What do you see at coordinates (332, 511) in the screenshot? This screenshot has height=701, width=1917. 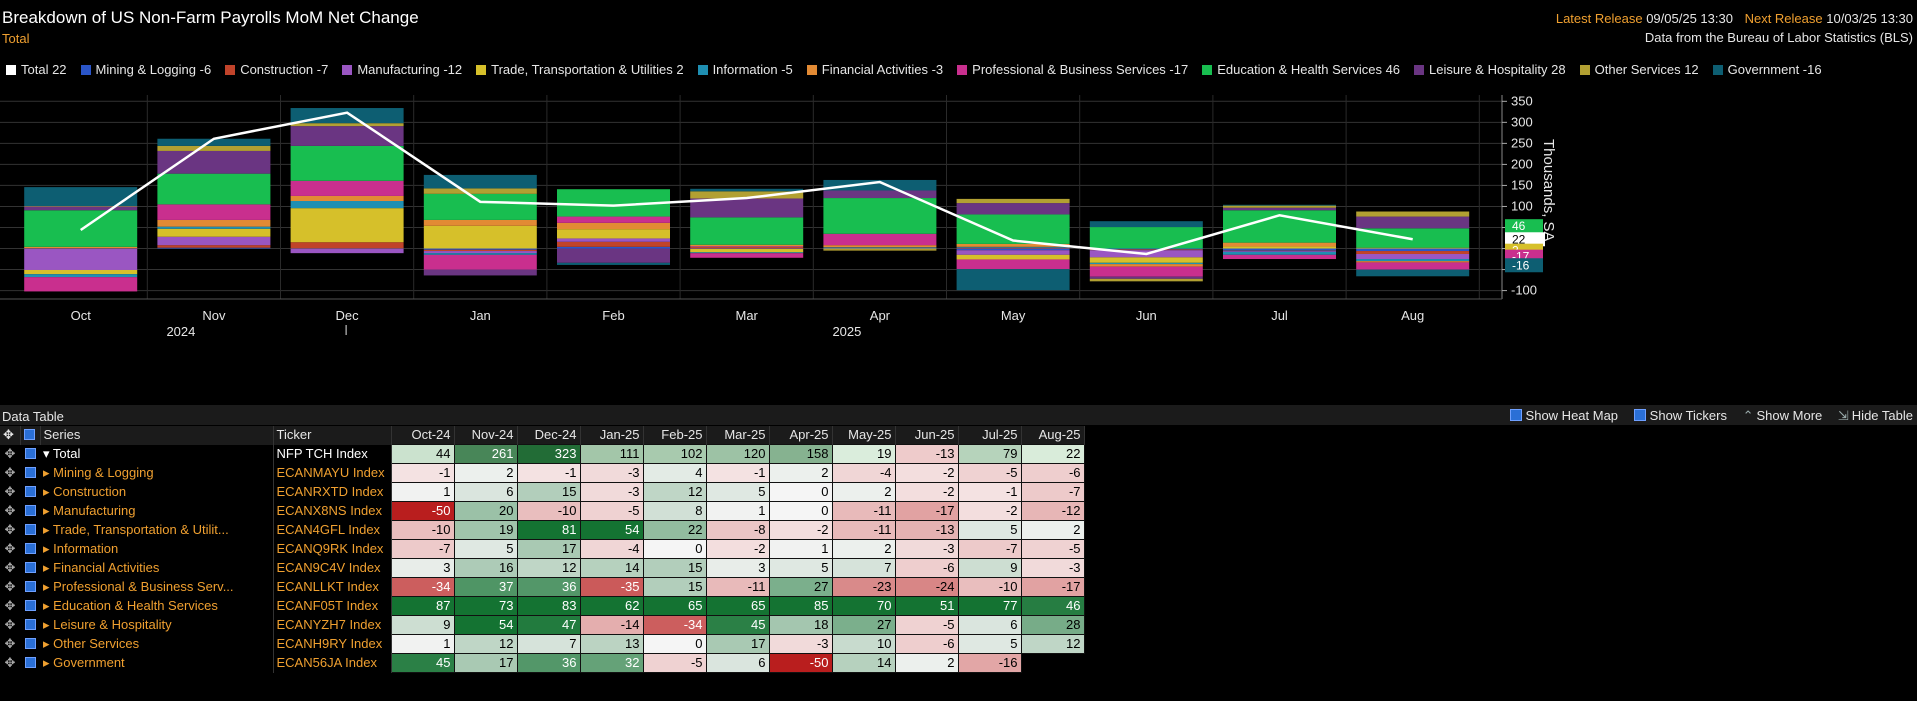 I see `ticker-cell: ECANX8NS Index` at bounding box center [332, 511].